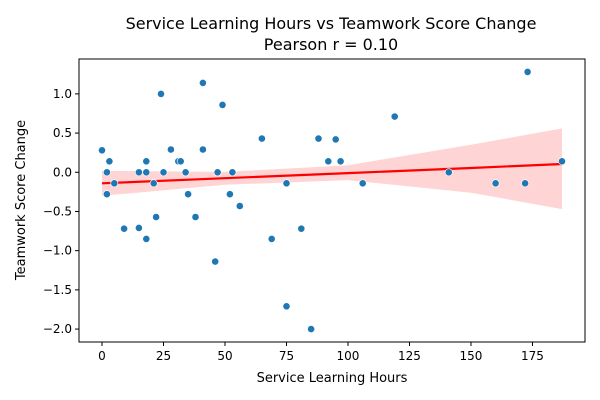 This screenshot has height=400, width=600. What do you see at coordinates (57, 211) in the screenshot?
I see `y-tick-label: −0.5` at bounding box center [57, 211].